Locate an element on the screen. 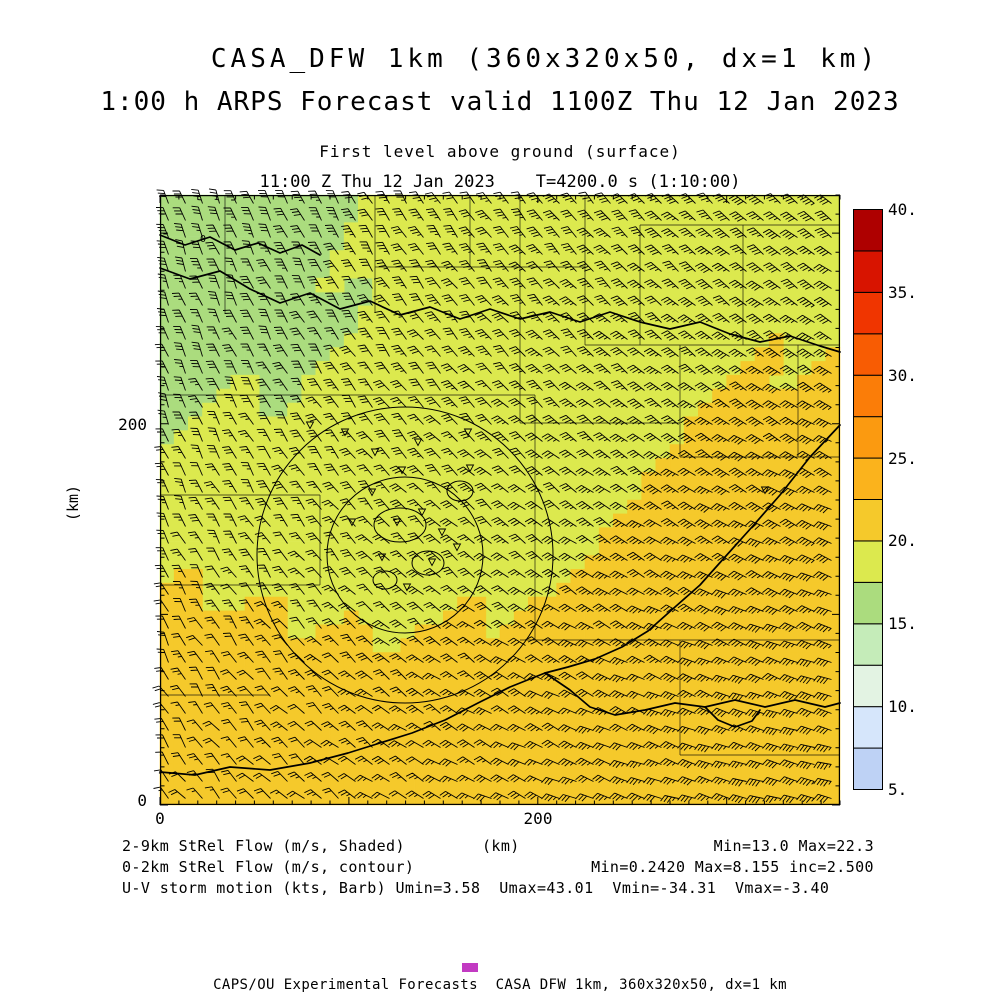 This screenshot has width=1000, height=1000. colorbar-label: 30. is located at coordinates (902, 375).